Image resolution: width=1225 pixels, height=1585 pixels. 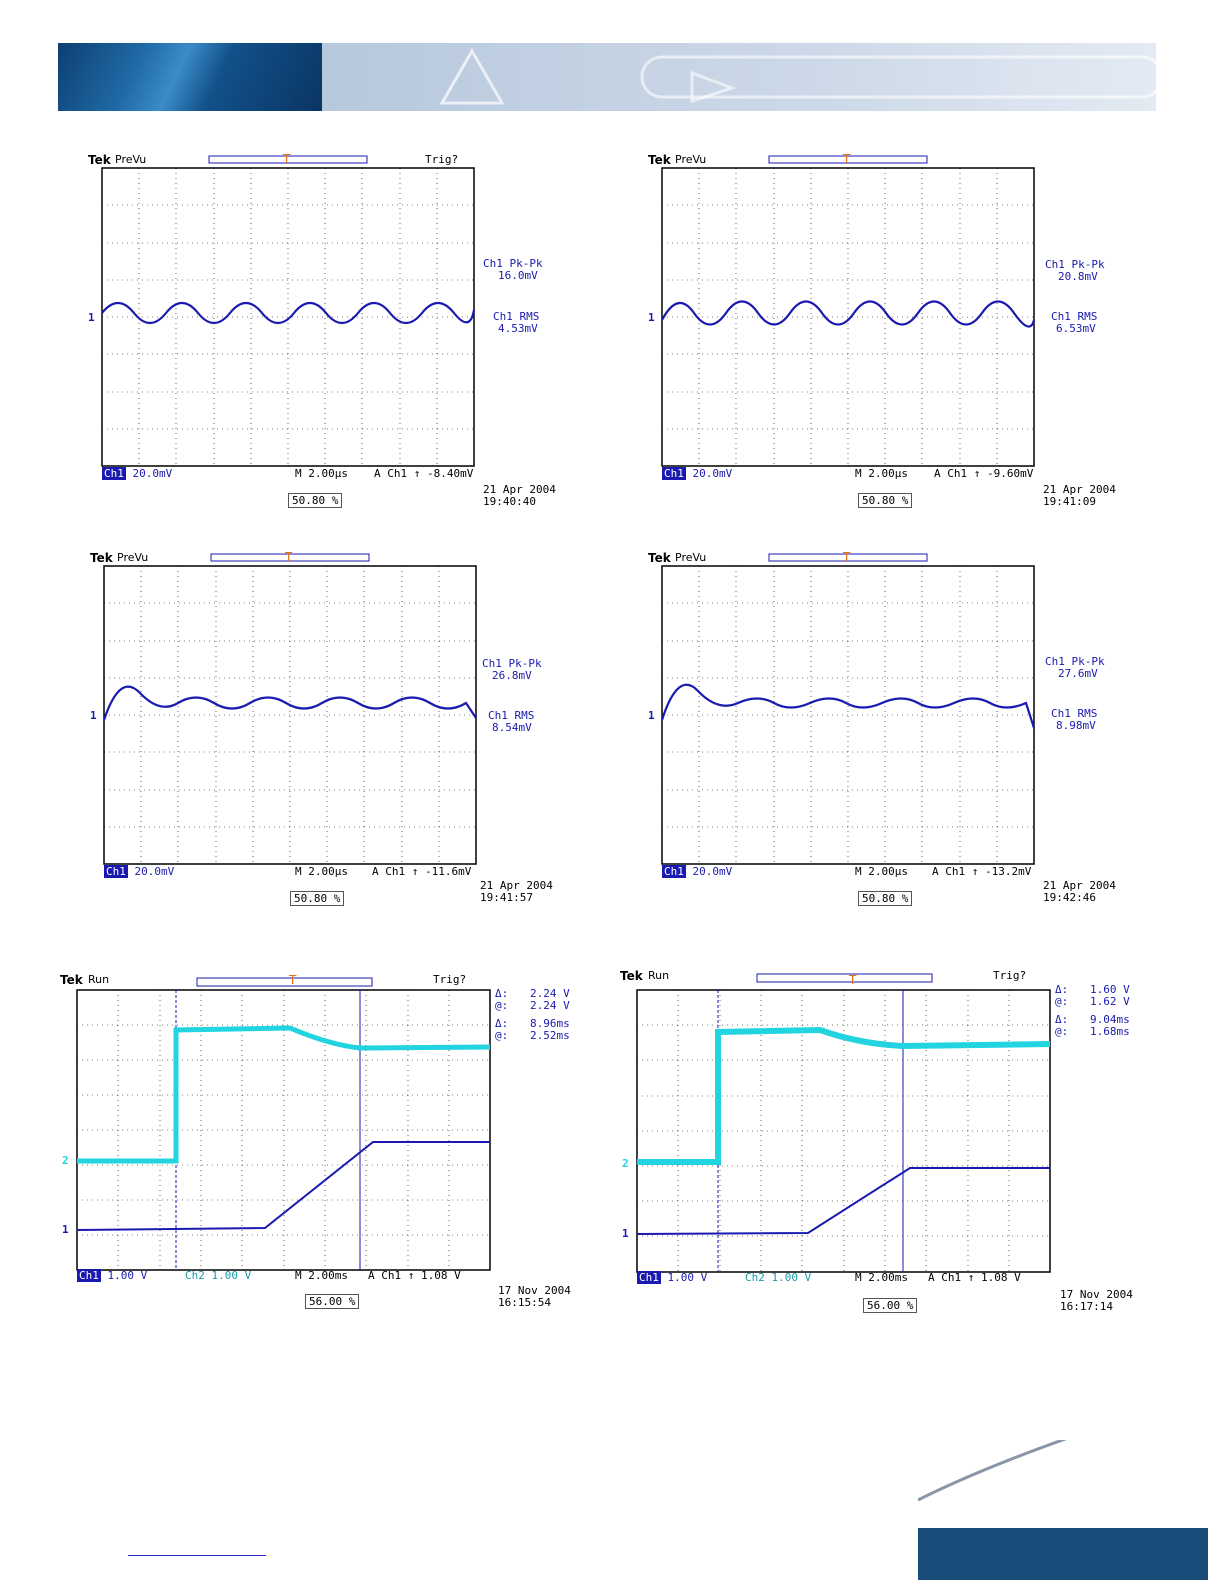 What do you see at coordinates (982, 871) in the screenshot?
I see `trigger-setting: A Ch1 ↑ -13.2mV` at bounding box center [982, 871].